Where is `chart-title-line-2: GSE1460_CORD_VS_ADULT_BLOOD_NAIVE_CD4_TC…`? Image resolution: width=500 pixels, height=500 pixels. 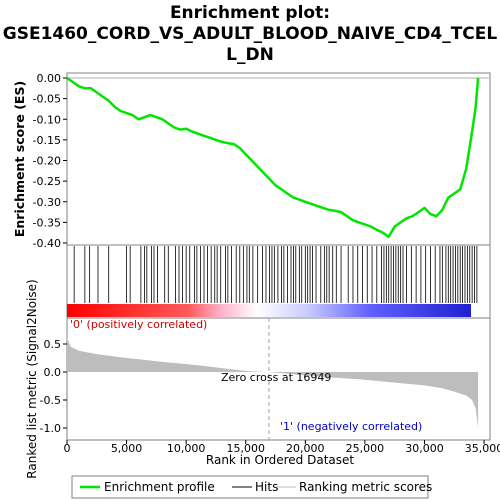 chart-title-line-2: GSE1460_CORD_VS_ADULT_BLOOD_NAIVE_CD4_TC… is located at coordinates (250, 34).